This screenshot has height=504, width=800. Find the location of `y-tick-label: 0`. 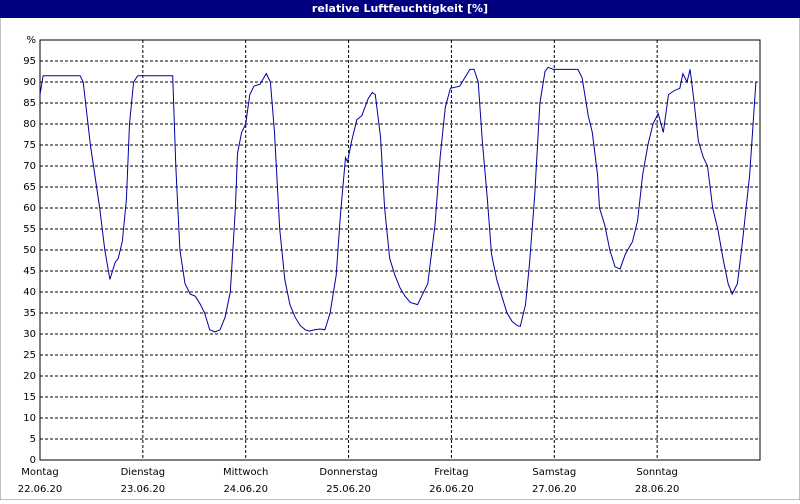

y-tick-label: 0 is located at coordinates (33, 460).